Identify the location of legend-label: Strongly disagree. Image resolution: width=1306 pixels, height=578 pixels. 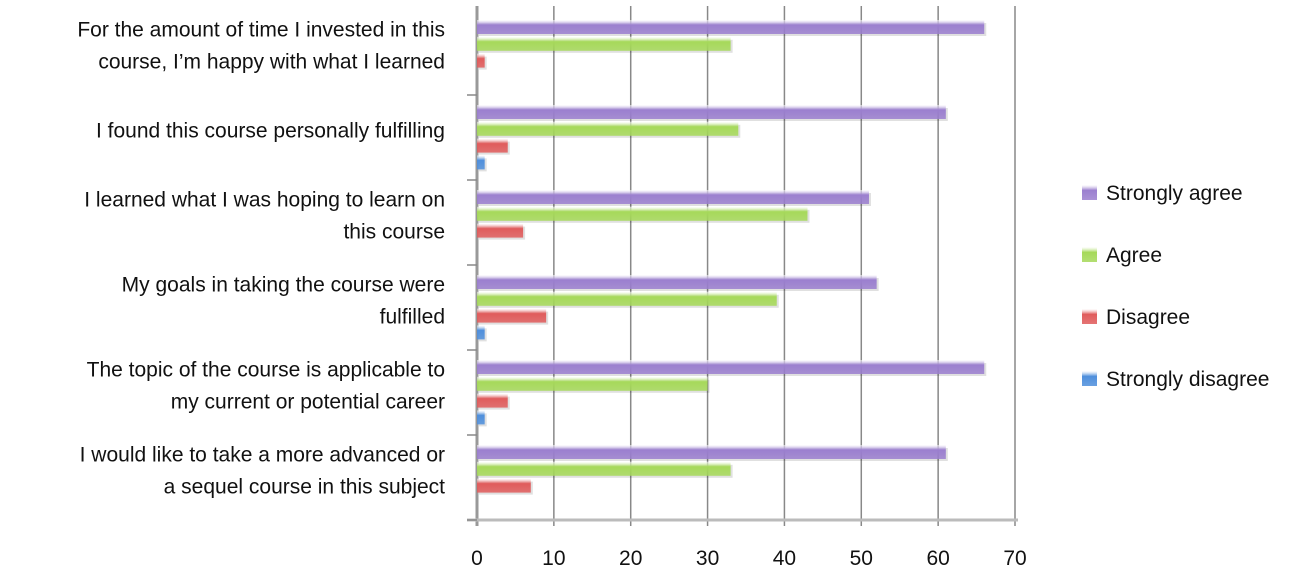
(1187, 379).